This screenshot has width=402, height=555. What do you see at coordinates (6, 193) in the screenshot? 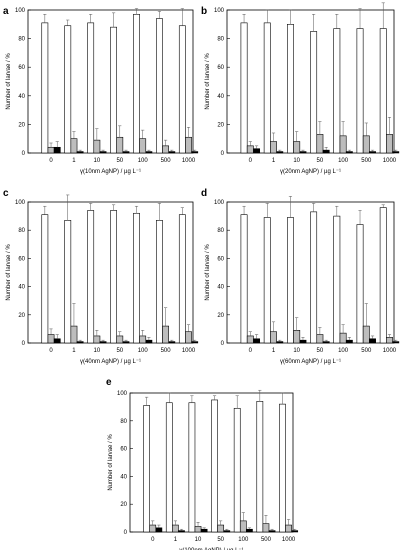
I see `panel-label: c` at bounding box center [6, 193].